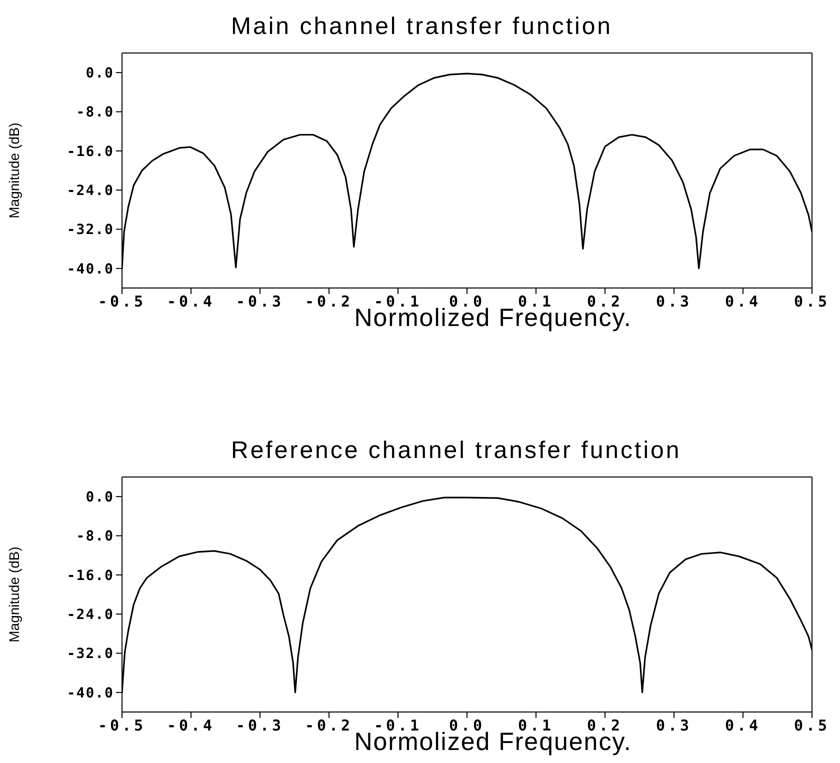  Describe the element at coordinates (422, 27) in the screenshot. I see `chart-title: Main channel transfer function` at that location.